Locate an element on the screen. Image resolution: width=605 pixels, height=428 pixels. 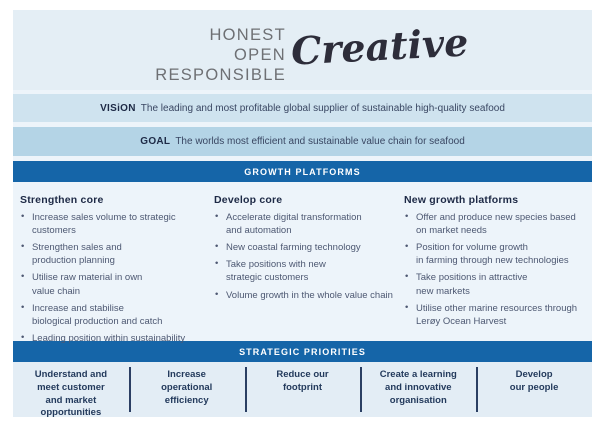
growth-platforms-band: GROWTH PLATFORMS is located at coordinates (302, 171).